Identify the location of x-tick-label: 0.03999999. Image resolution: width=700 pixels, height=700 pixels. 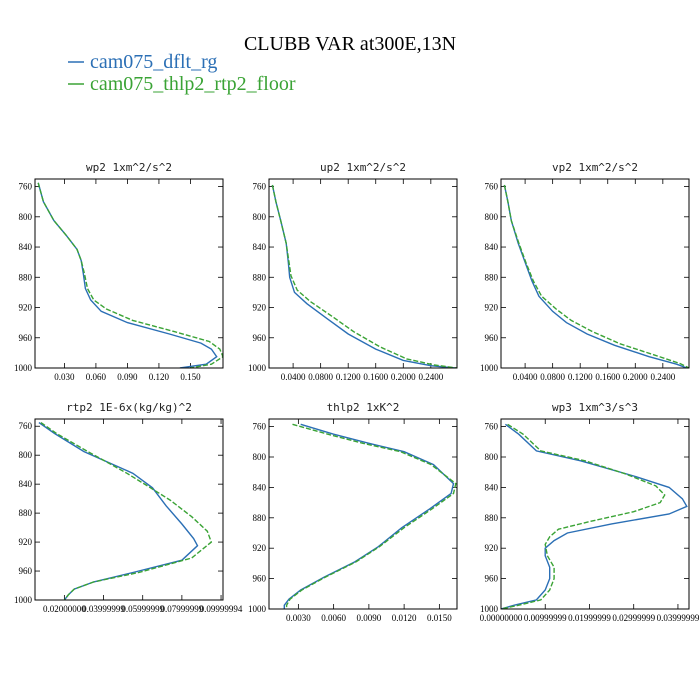
(678, 618).